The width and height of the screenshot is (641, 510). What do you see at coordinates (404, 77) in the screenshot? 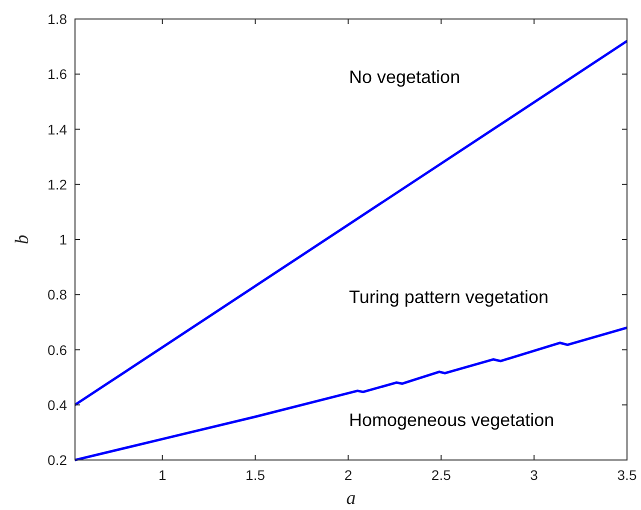
I see `annotation: No vegetation` at bounding box center [404, 77].